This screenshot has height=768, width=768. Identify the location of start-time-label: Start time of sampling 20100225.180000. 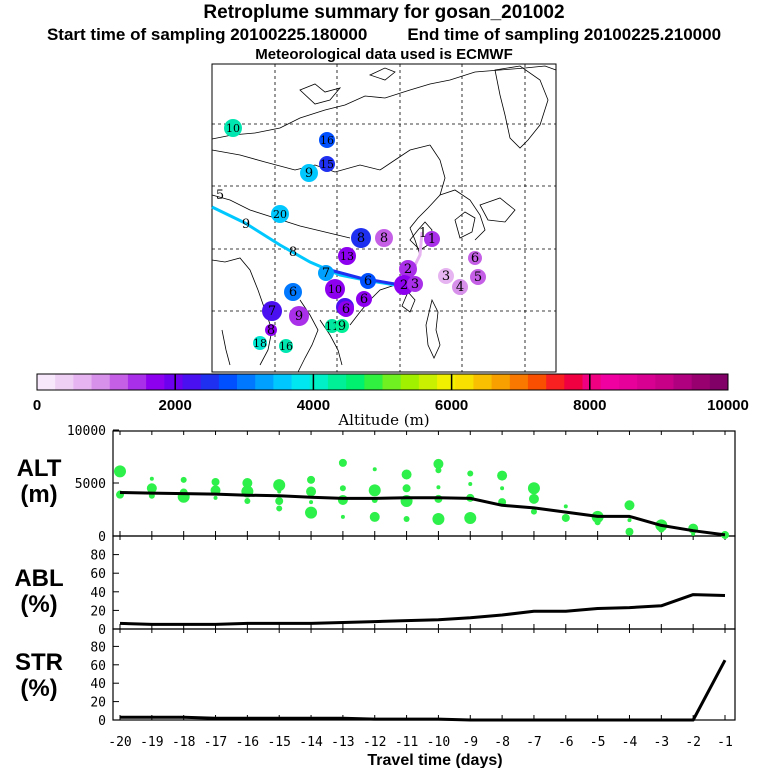
(207, 34).